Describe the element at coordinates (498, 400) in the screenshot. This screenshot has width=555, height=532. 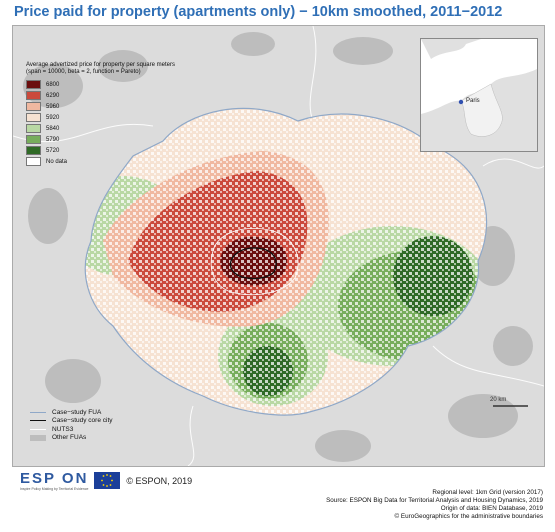
I see `scale-label: 20 km` at that location.